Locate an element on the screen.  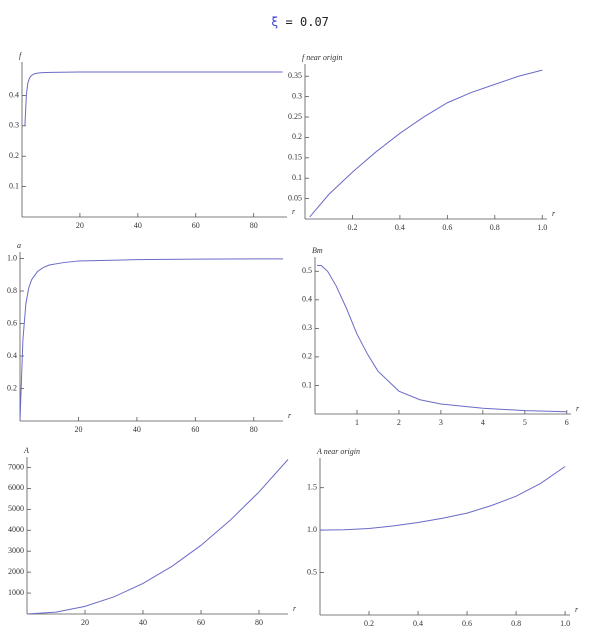
y-tick-label: 7000 is located at coordinates (16, 466).